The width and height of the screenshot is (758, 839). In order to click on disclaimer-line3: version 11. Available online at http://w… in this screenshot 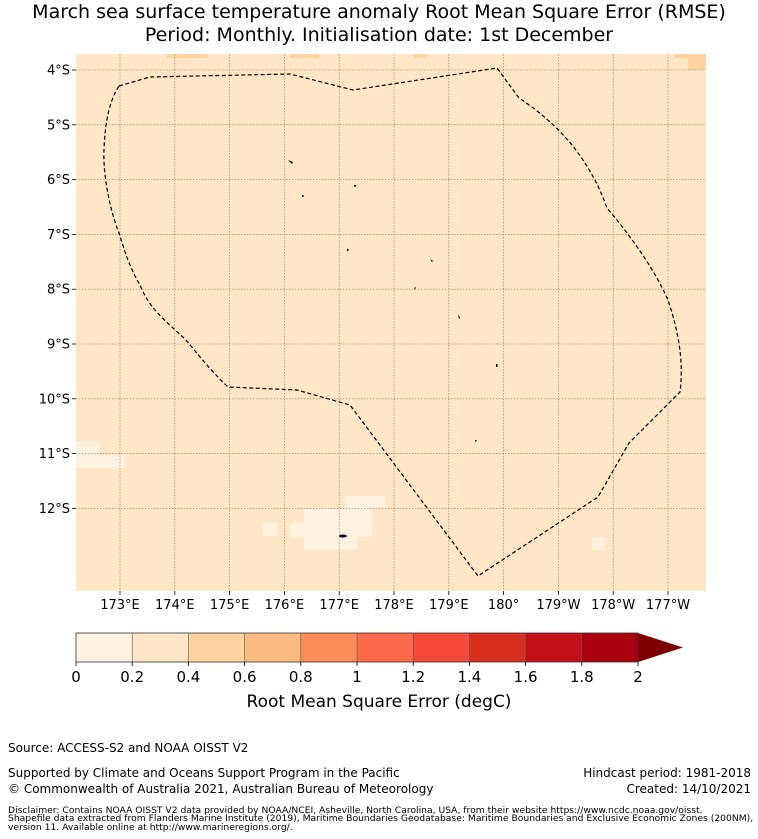, I will do `click(150, 827)`.